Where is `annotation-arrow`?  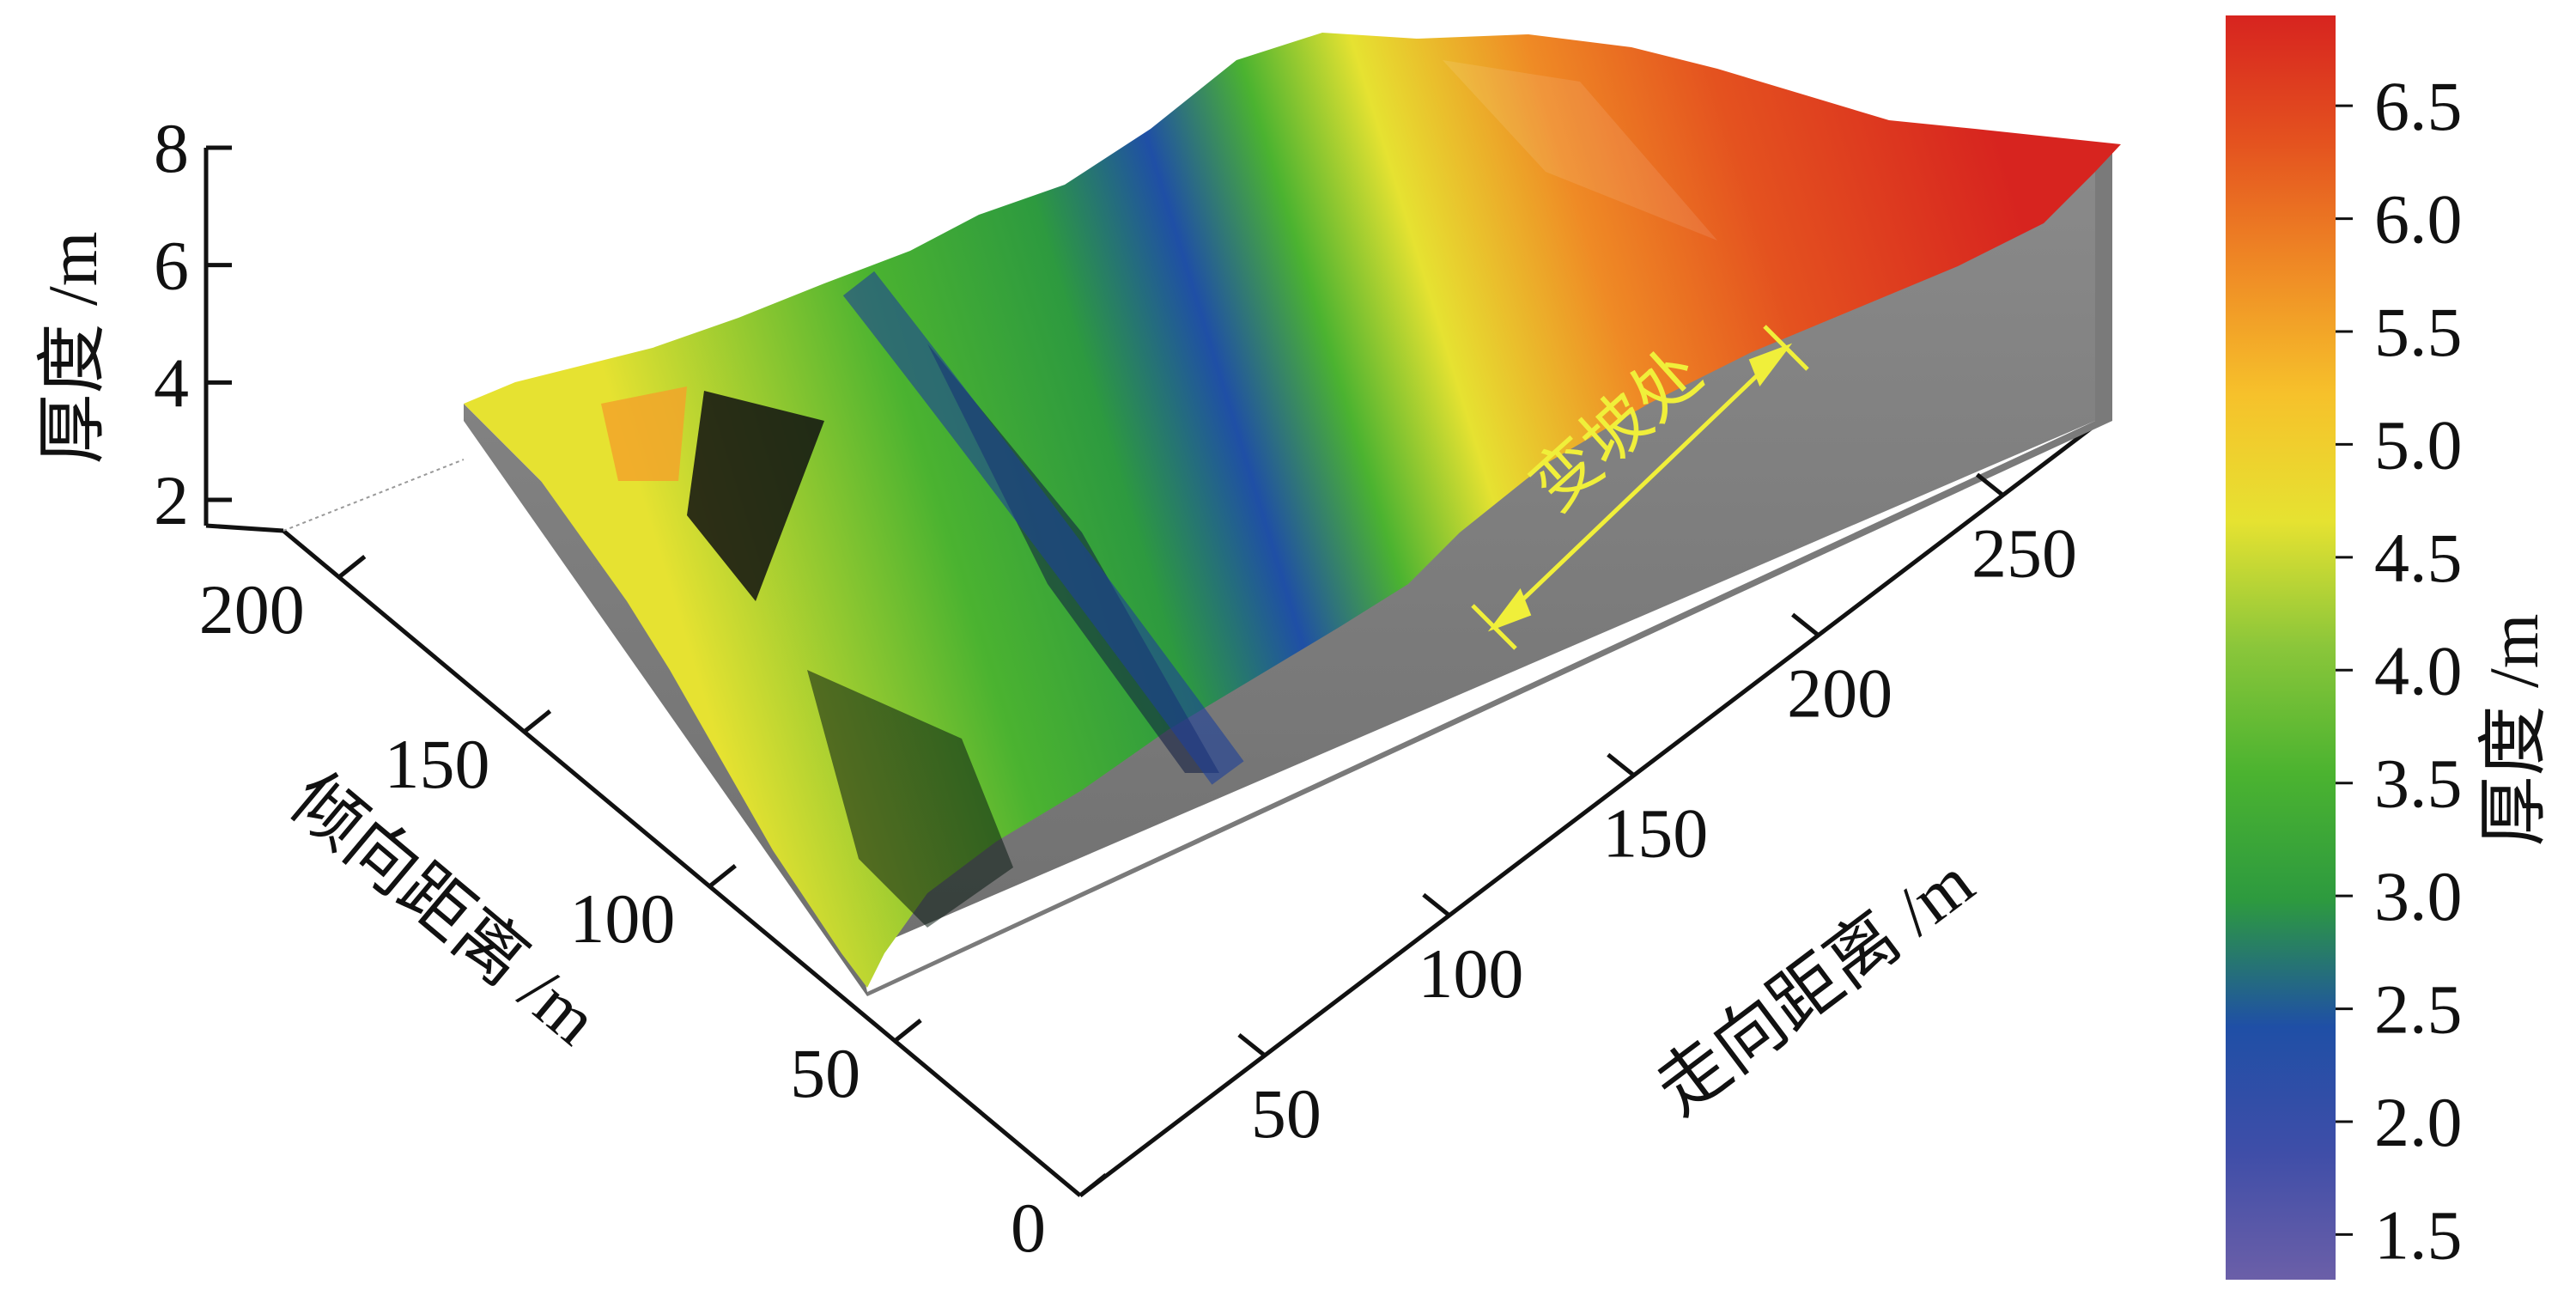 annotation-arrow is located at coordinates (1640, 487).